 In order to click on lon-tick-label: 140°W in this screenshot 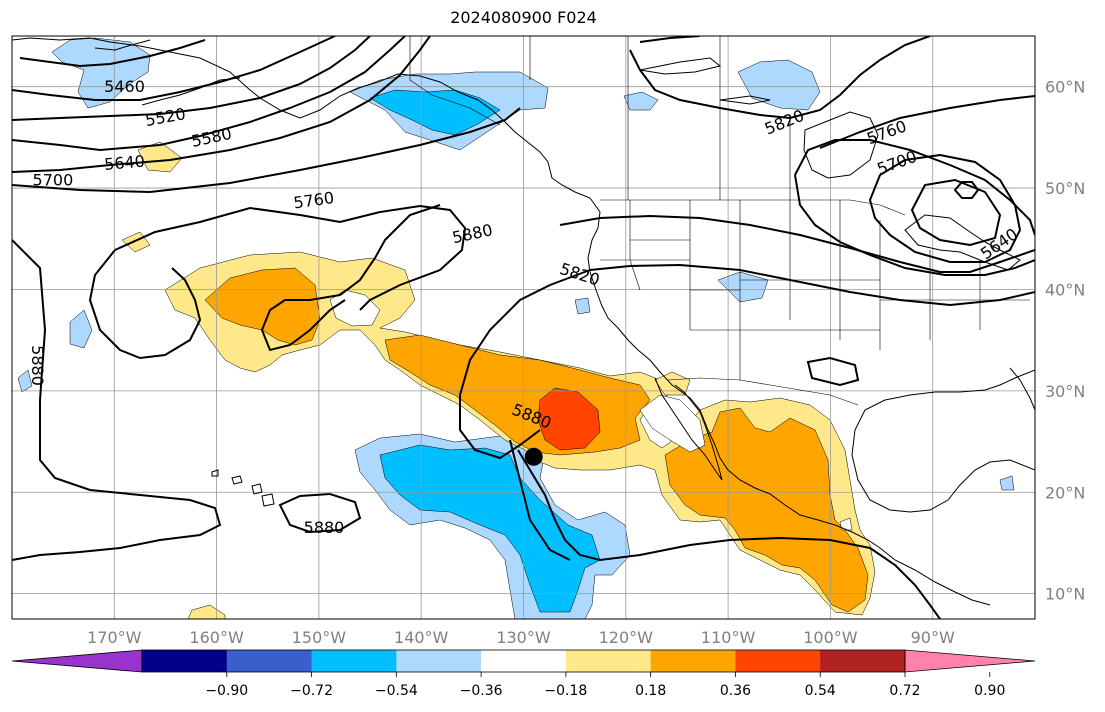, I will do `click(421, 637)`.